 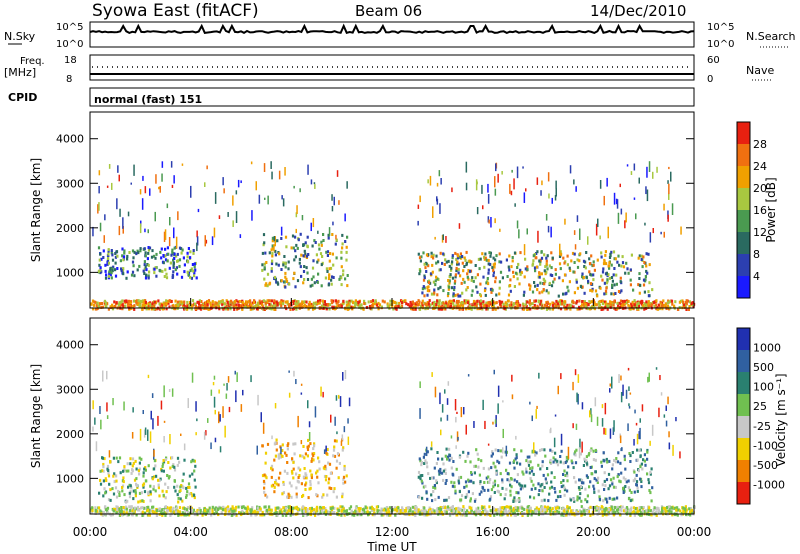 I want to click on colorbar-tick-label: 16, so click(x=760, y=210).